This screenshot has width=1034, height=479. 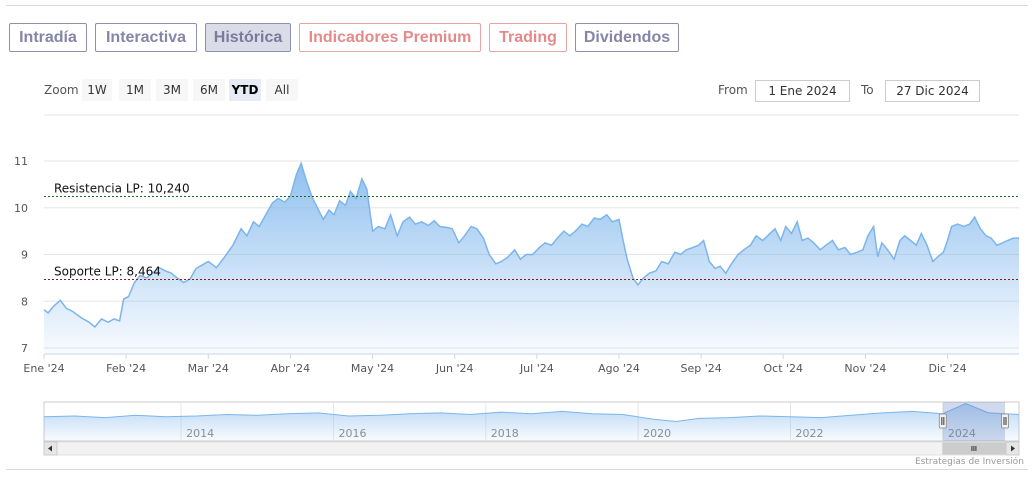 I want to click on chart-credit: Estrategias de Inversión, so click(x=969, y=462).